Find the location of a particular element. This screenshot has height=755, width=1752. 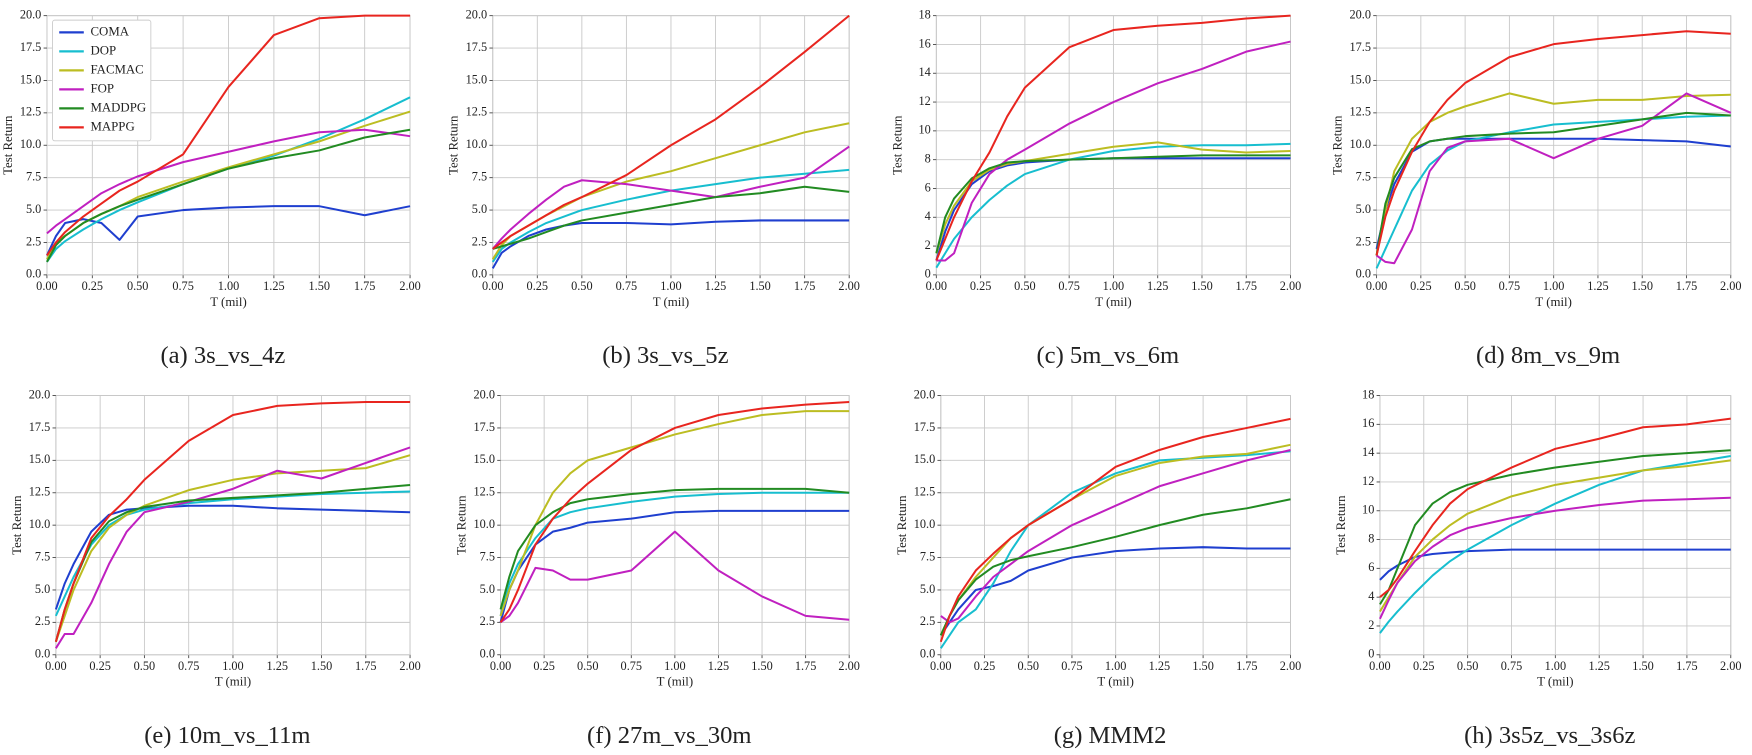

x-tick-label: 1.50 is located at coordinates (320, 286).